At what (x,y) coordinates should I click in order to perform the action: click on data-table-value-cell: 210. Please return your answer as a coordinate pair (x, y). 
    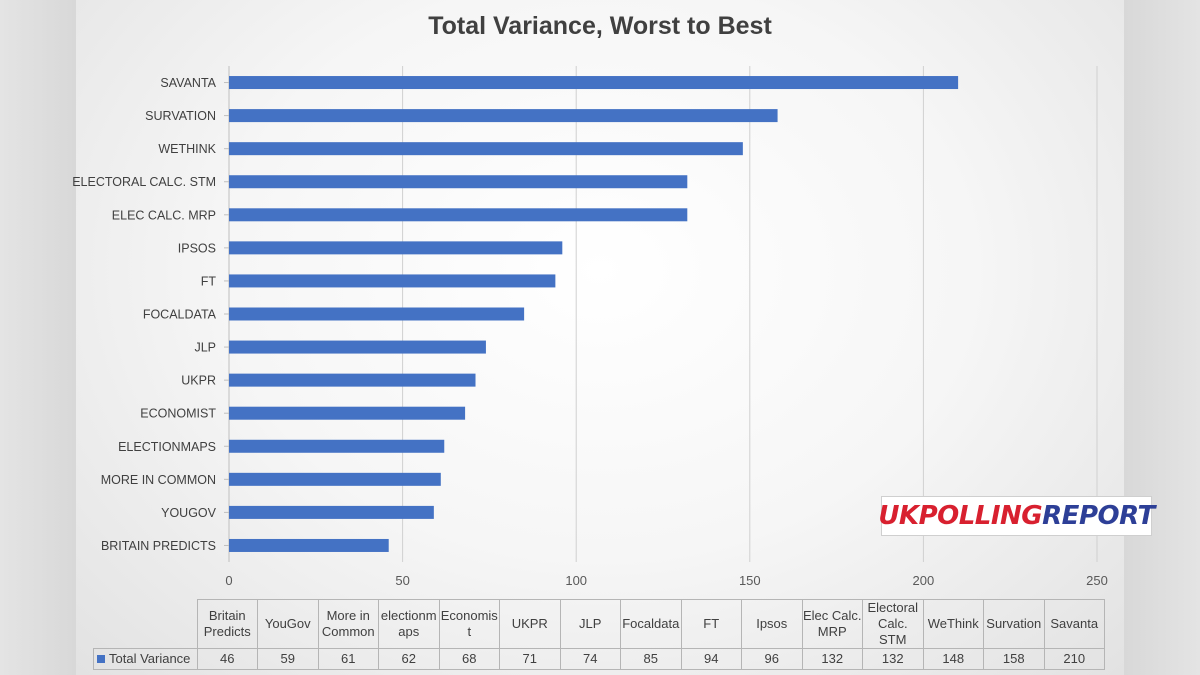
    Looking at the image, I should click on (1074, 659).